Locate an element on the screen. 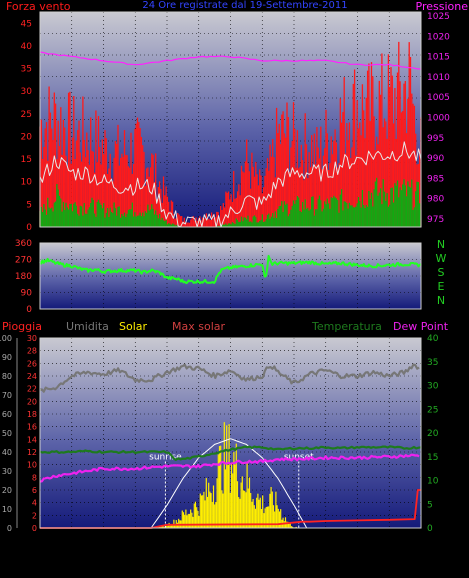 The width and height of the screenshot is (469, 578). wind-y-tick: 35 is located at coordinates (26, 70).